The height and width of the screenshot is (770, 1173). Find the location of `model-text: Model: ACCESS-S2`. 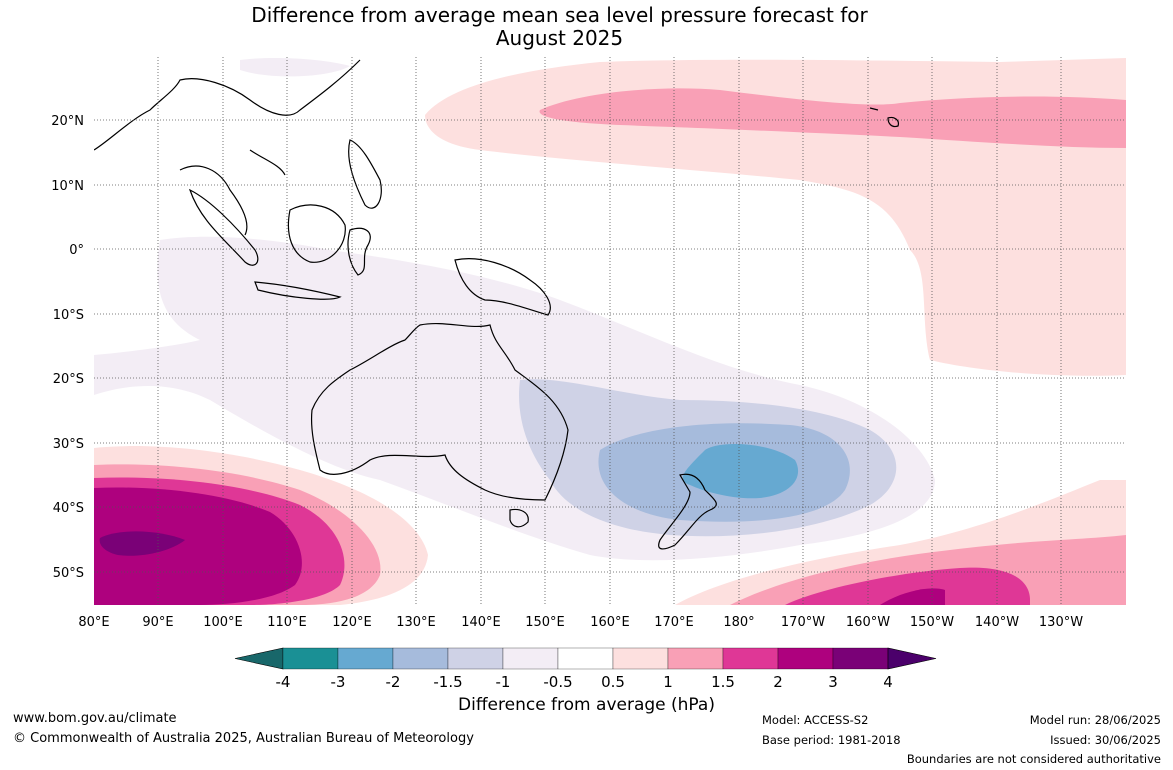

model-text: Model: ACCESS-S2 is located at coordinates (815, 720).